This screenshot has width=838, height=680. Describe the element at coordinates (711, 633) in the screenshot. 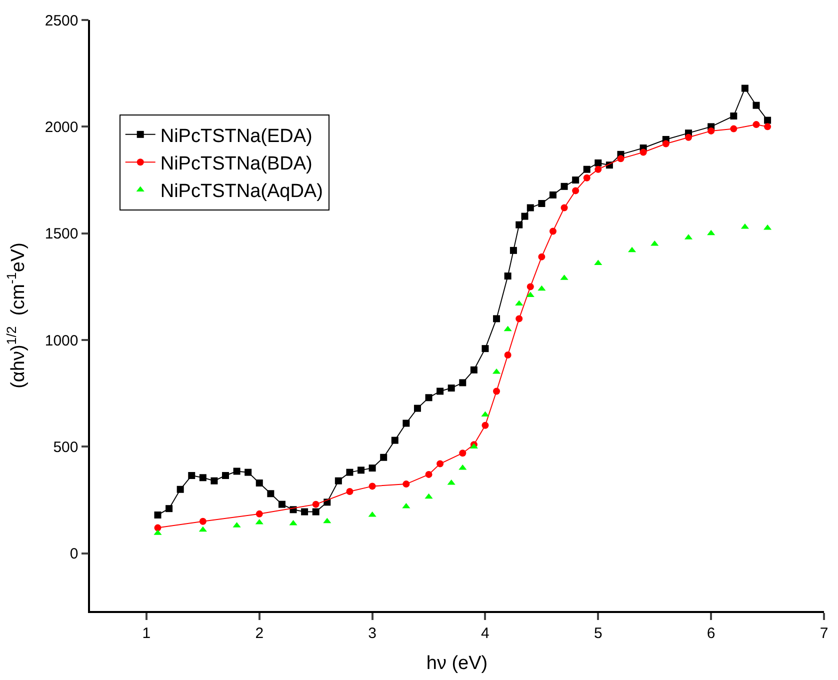

I see `x-tick-label: 6` at that location.